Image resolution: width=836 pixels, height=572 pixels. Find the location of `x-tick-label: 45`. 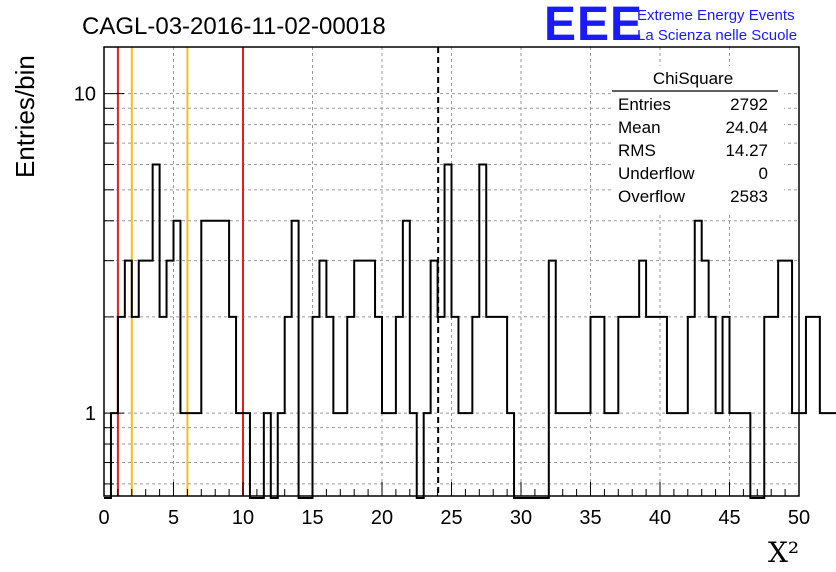

x-tick-label: 45 is located at coordinates (729, 518).